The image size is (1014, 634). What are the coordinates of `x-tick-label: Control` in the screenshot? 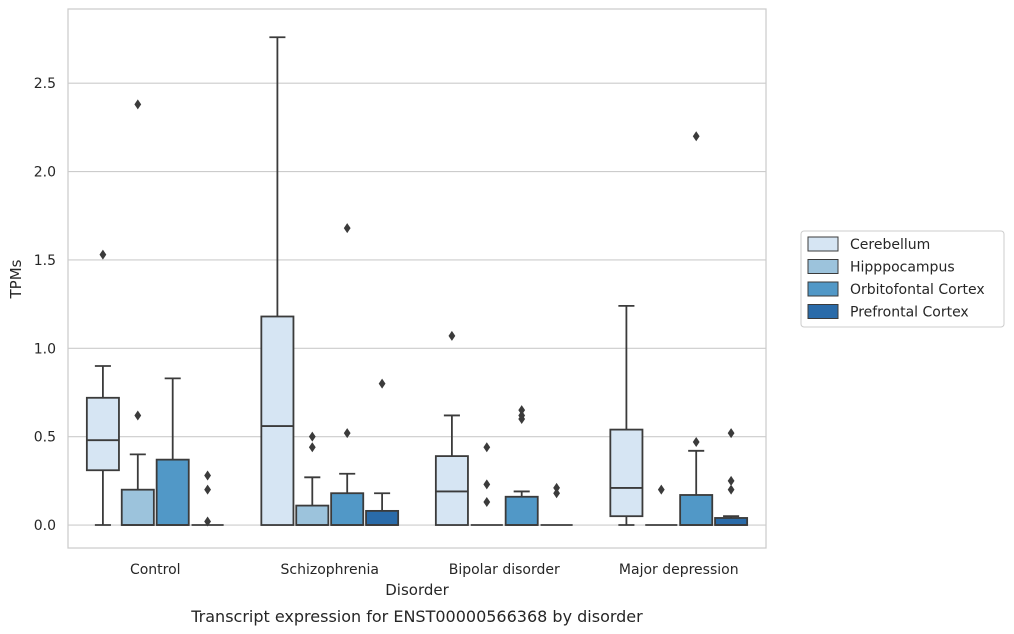 It's located at (155, 570).